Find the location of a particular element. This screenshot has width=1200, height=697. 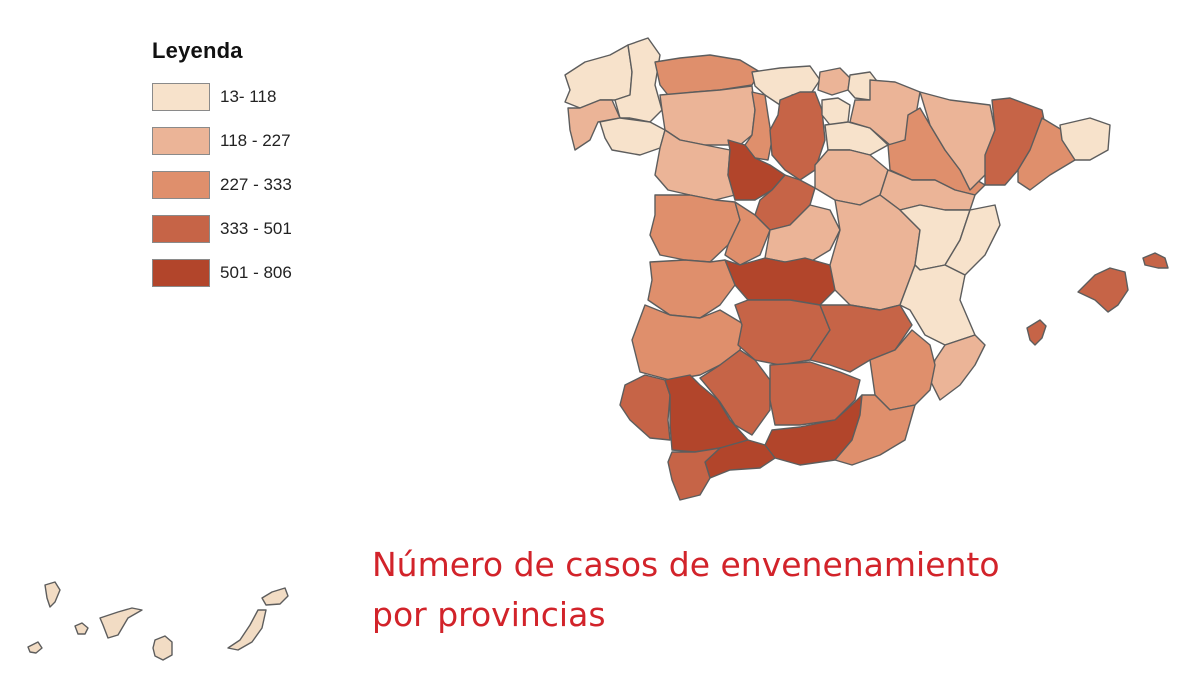

balearic-menorca is located at coordinates (1155, 260).